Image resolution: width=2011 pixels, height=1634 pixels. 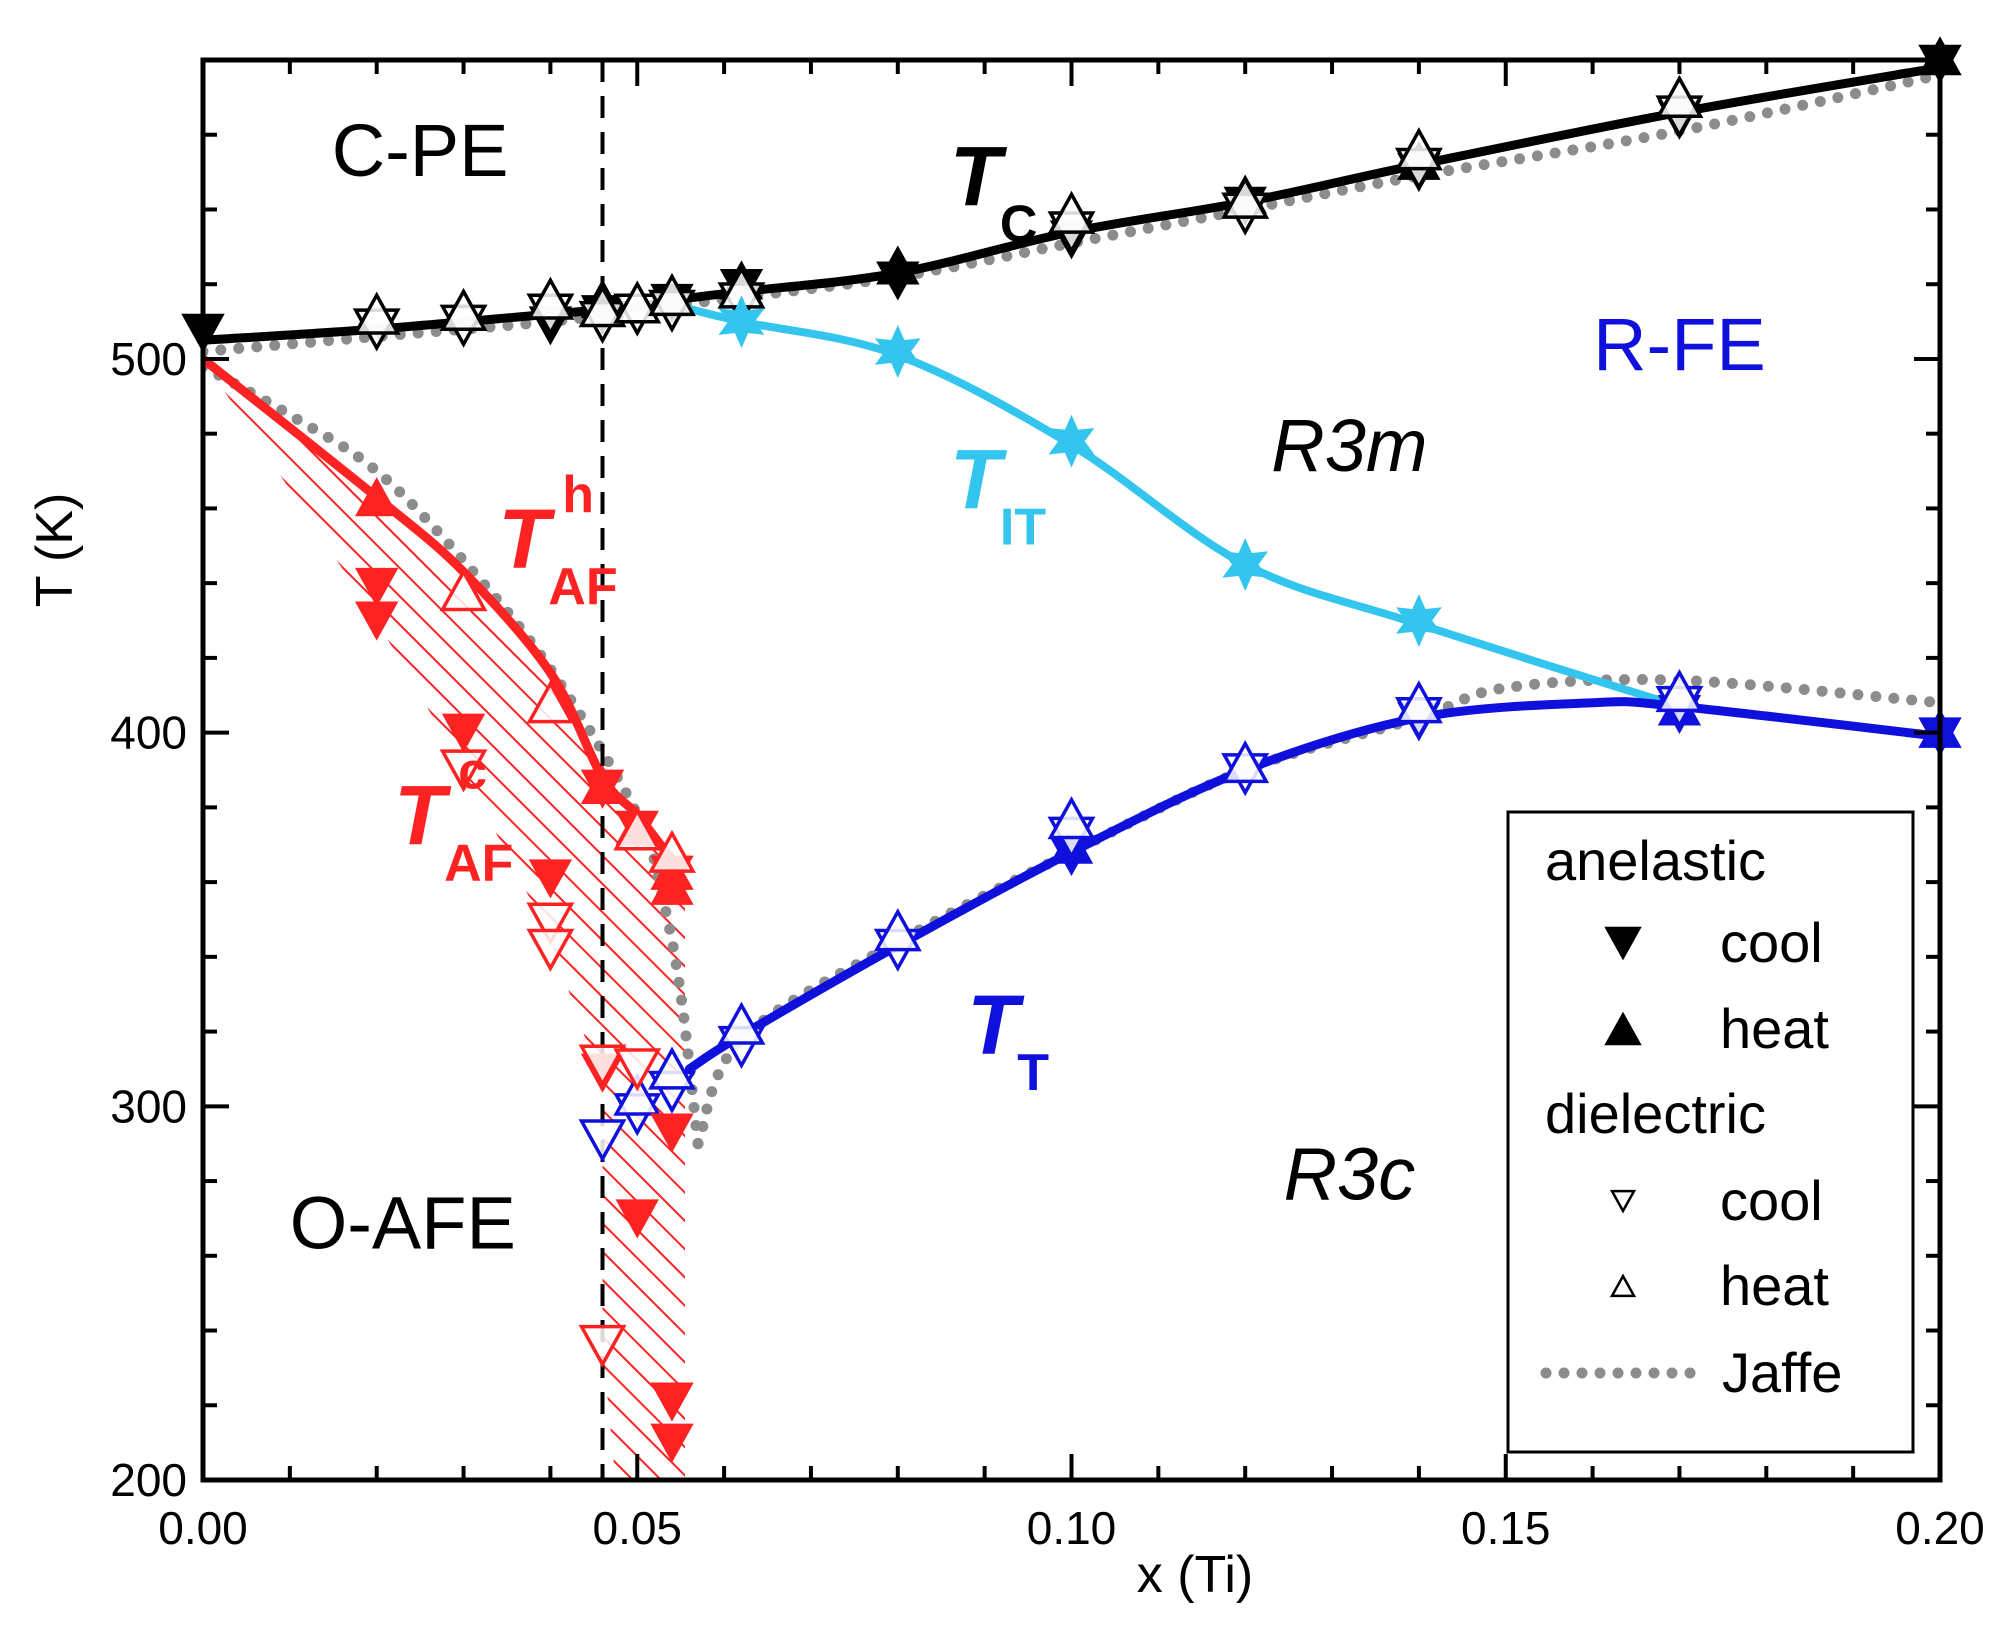 I want to click on legend-label: Jaffe, so click(x=1782, y=1372).